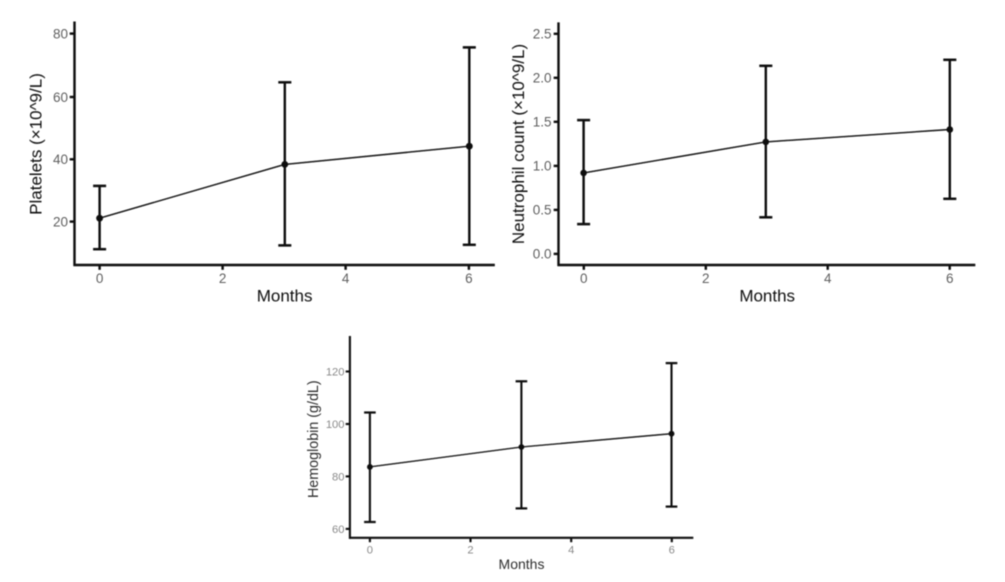  What do you see at coordinates (518, 144) in the screenshot?
I see `svg-text: Neutrophil count (×10^9/L)` at bounding box center [518, 144].